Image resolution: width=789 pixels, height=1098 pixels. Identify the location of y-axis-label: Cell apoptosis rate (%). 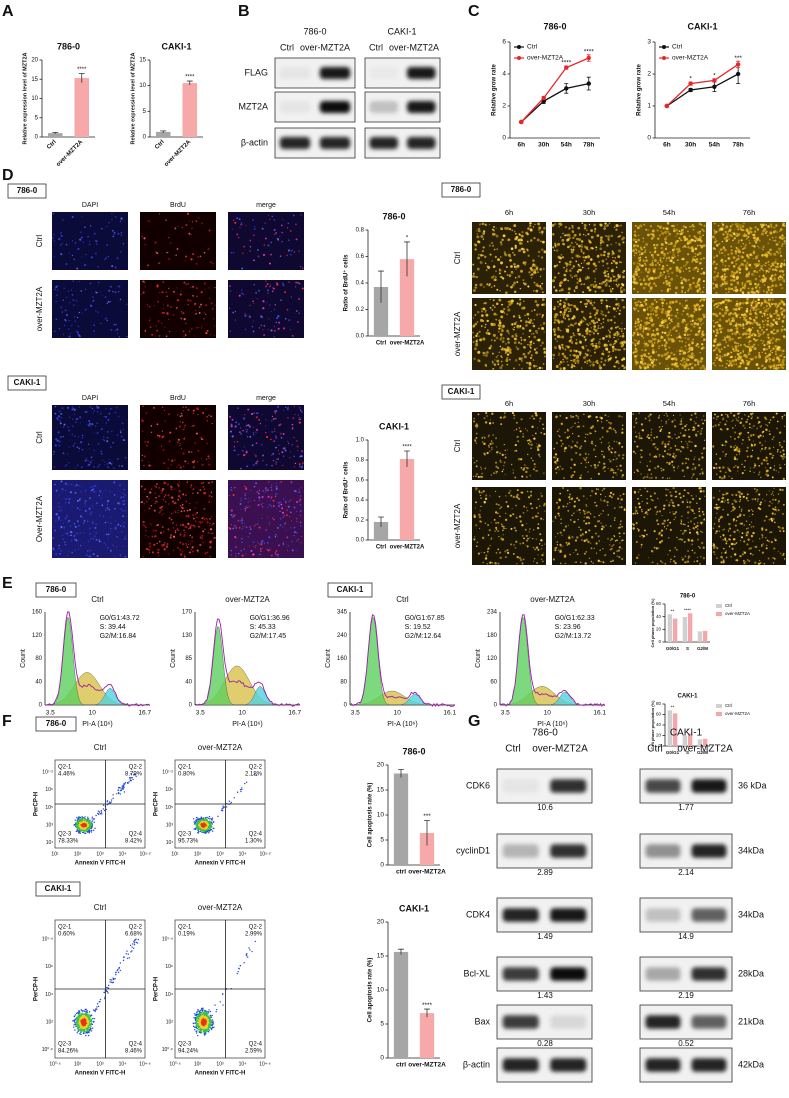
(371, 990).